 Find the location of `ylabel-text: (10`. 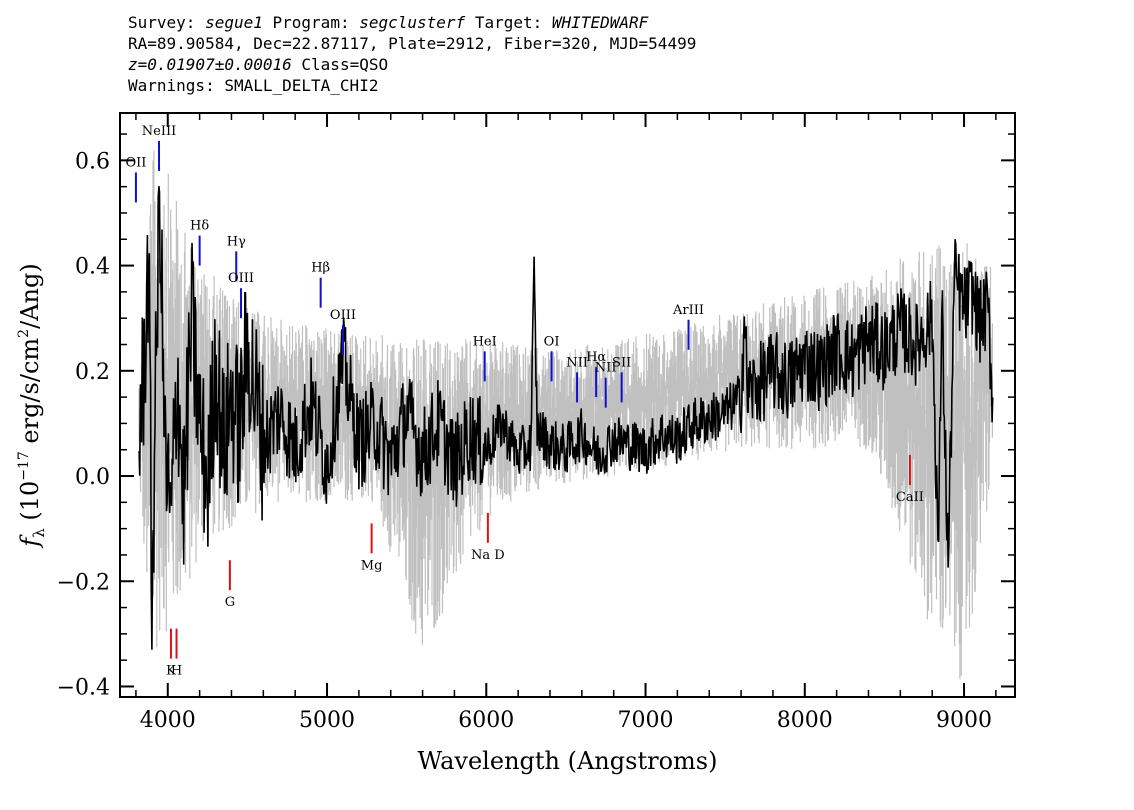

ylabel-text: (10 is located at coordinates (30, 505).